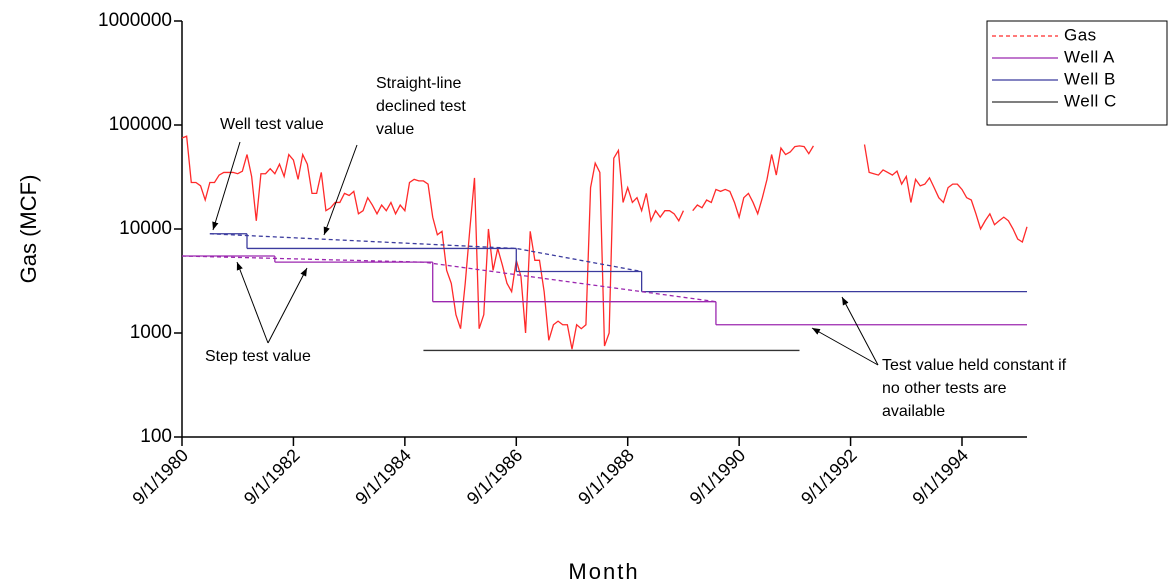 This screenshot has width=1176, height=587. What do you see at coordinates (1089, 56) in the screenshot?
I see `legend-label: Well A` at bounding box center [1089, 56].